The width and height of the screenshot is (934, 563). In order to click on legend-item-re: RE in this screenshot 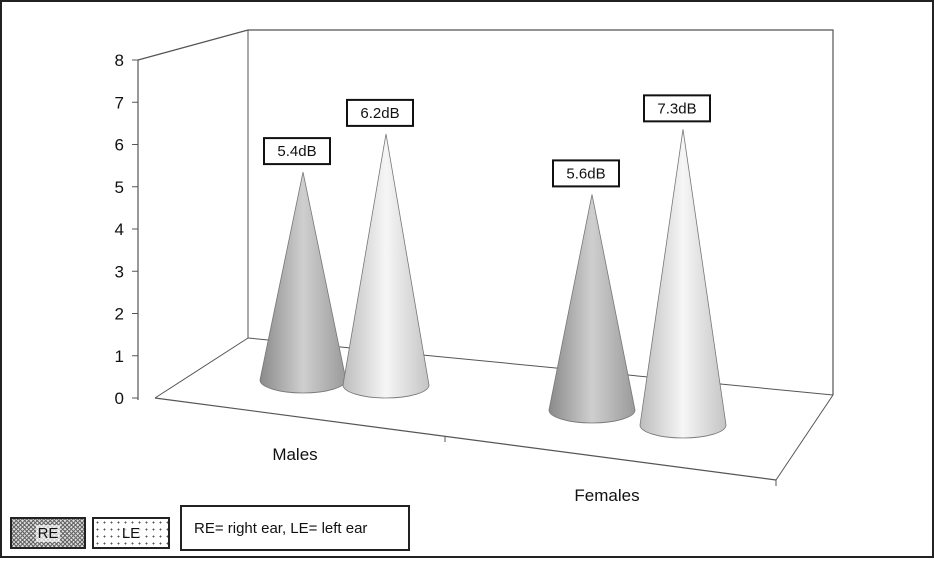, I will do `click(48, 533)`.